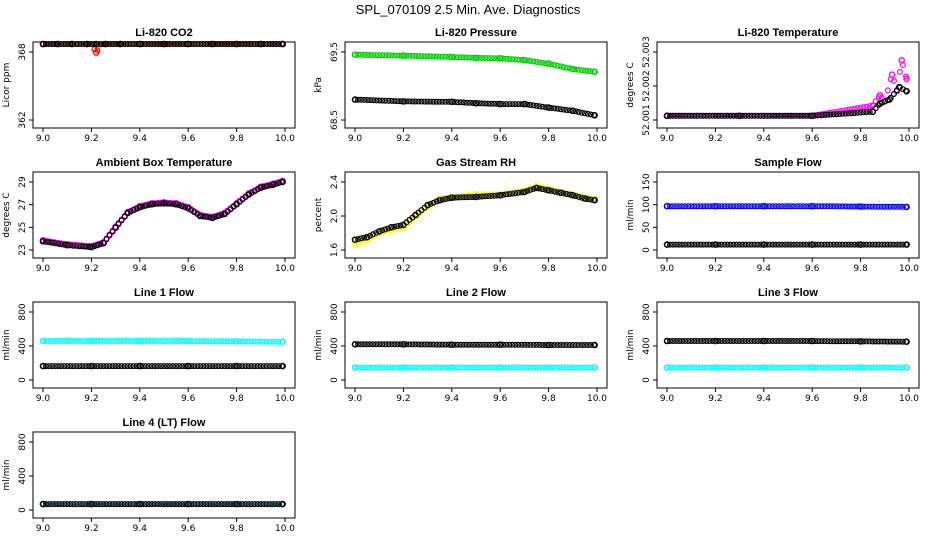  I want to click on y-tick-label: 800, so click(23, 441).